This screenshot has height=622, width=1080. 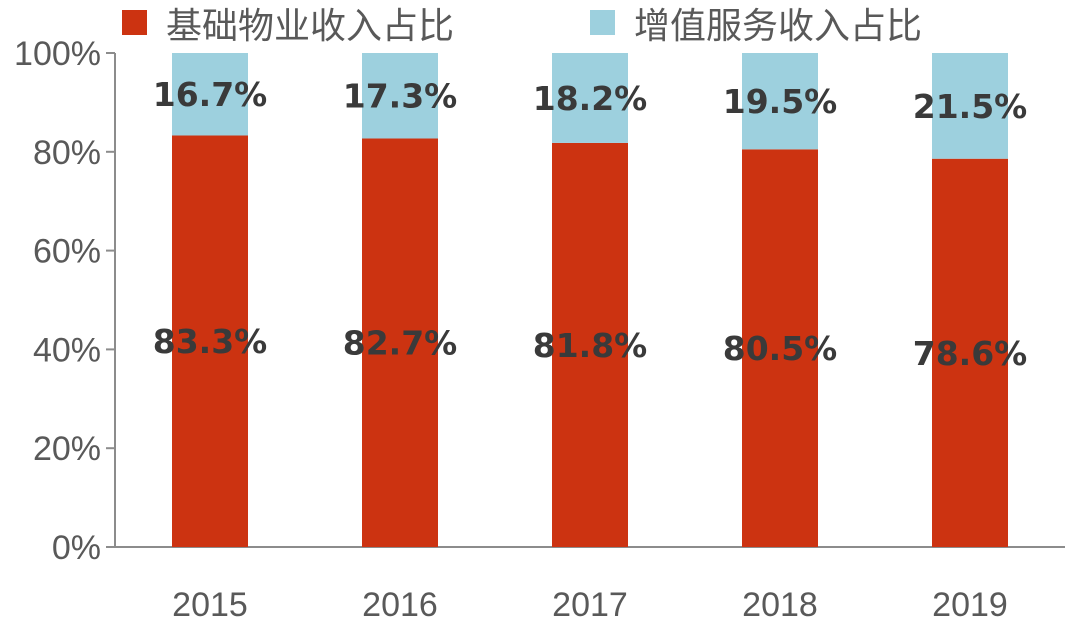 I want to click on y-tick-label: 0%, so click(x=76, y=548).